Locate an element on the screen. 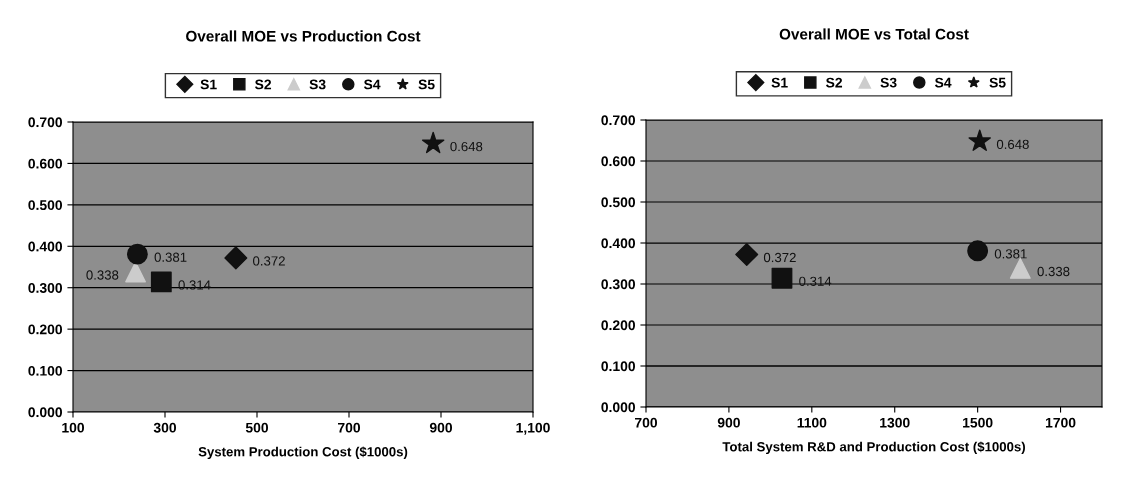 This screenshot has width=1133, height=487. x-tick-label: 1,100 is located at coordinates (533, 428).